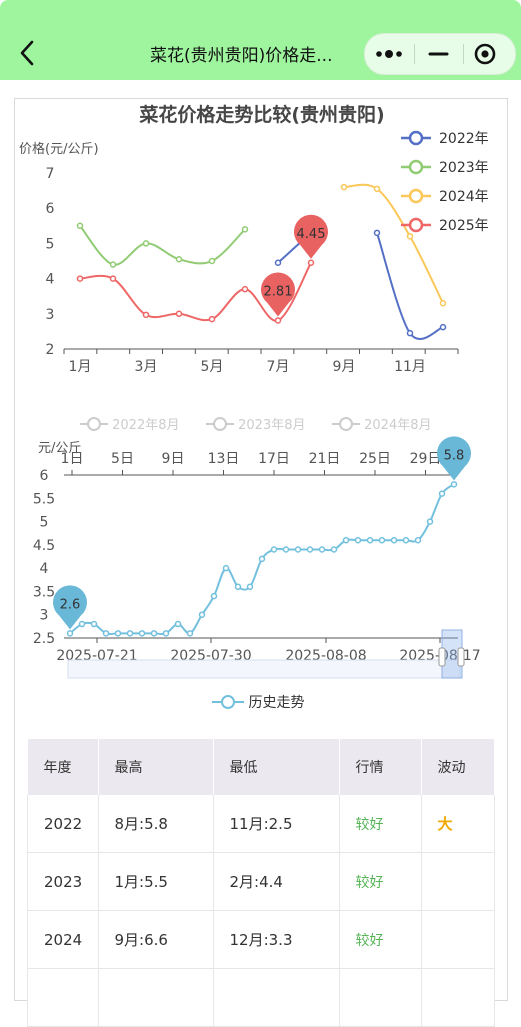  Describe the element at coordinates (224, 459) in the screenshot. I see `top-tick-label: 13日` at that location.